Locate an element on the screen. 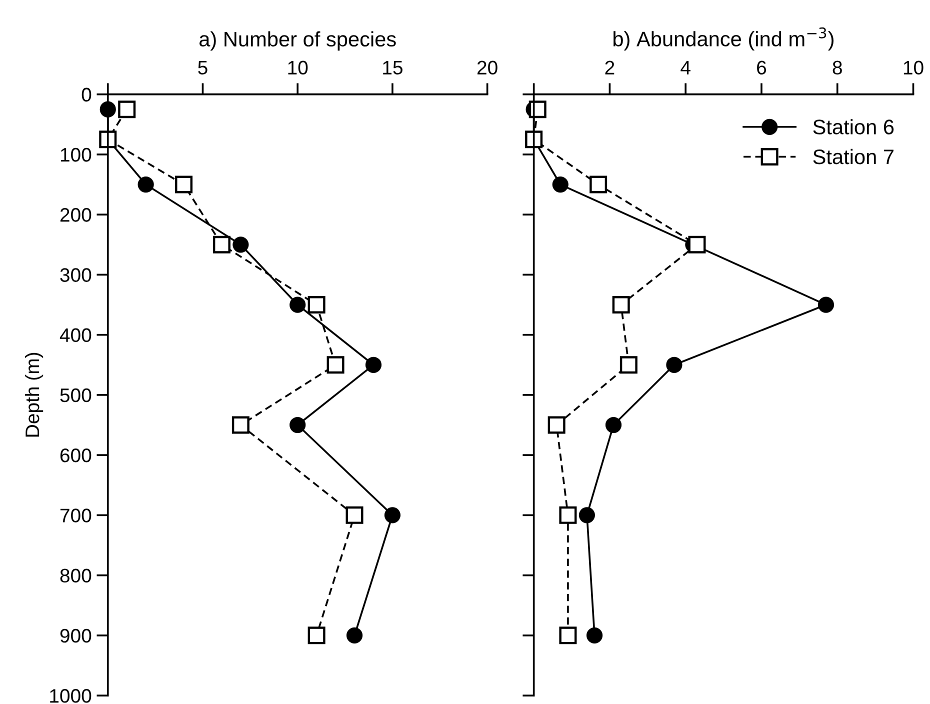  x-tick-label: 15 is located at coordinates (392, 67).